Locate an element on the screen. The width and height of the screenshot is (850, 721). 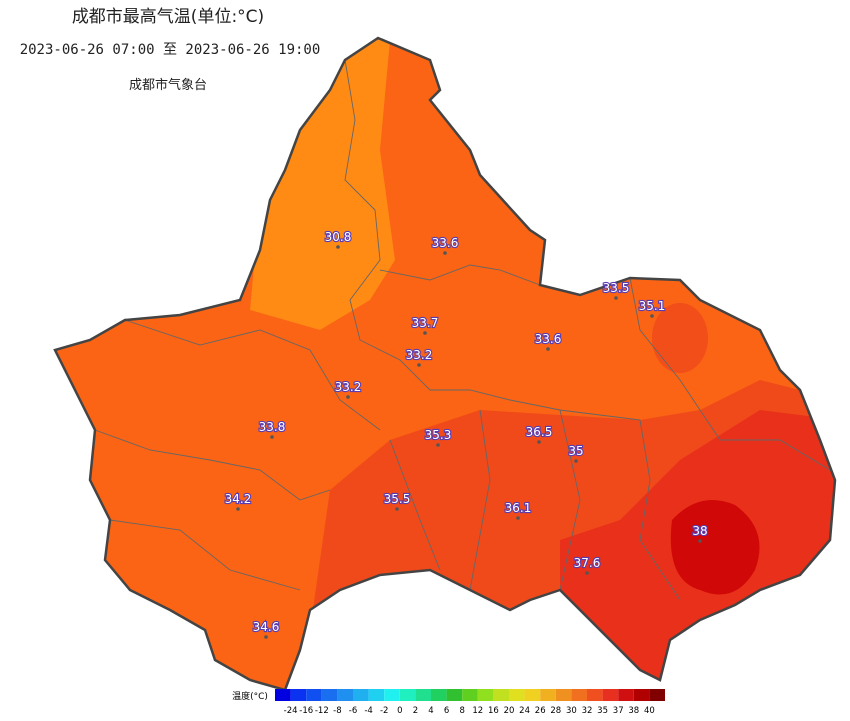
legend-tick: 30 is located at coordinates (571, 711).